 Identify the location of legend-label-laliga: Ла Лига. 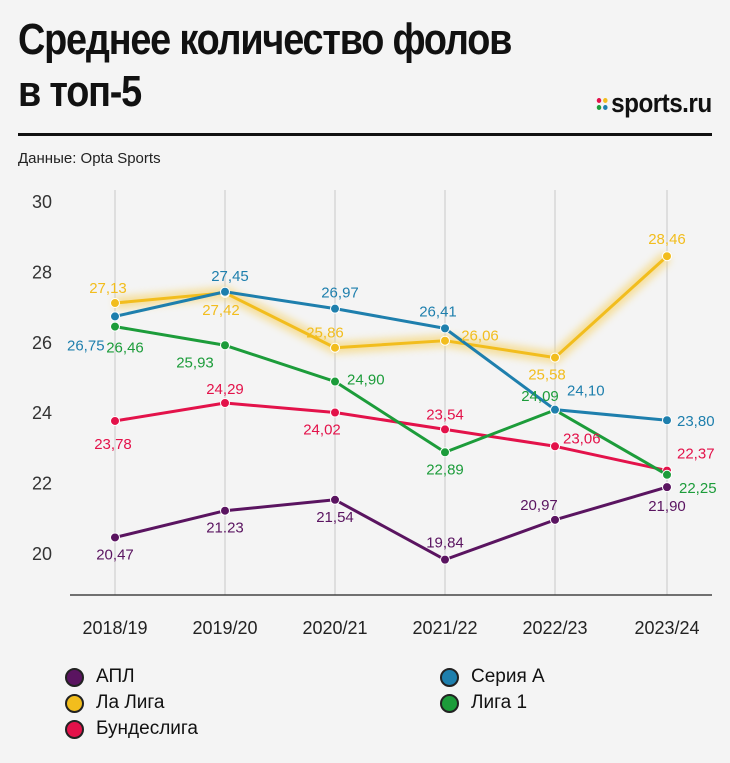
(130, 702).